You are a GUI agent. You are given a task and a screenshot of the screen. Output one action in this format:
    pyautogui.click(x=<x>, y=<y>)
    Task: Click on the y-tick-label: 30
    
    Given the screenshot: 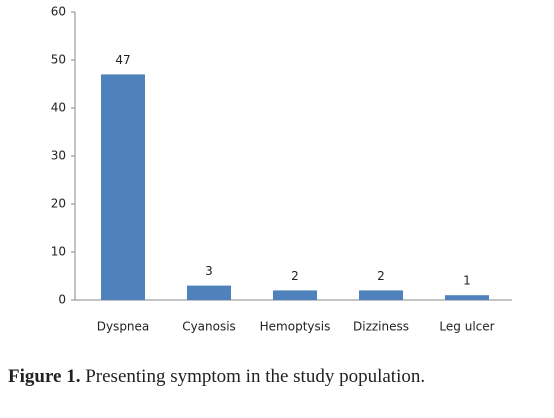 What is the action you would take?
    pyautogui.click(x=58, y=156)
    